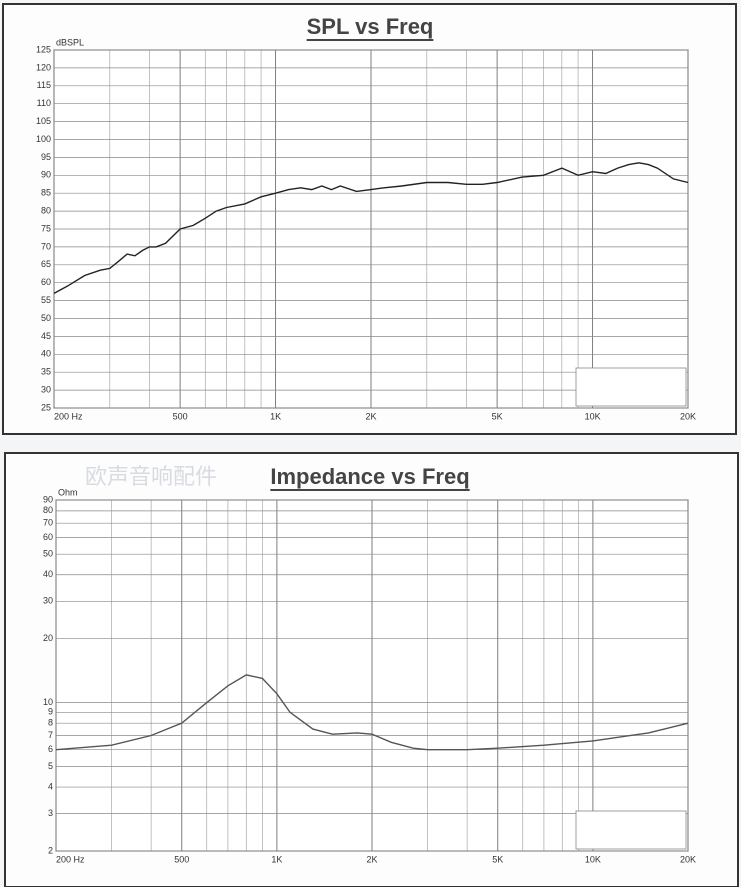  What do you see at coordinates (50, 749) in the screenshot?
I see `y-tick-label: 6` at bounding box center [50, 749].